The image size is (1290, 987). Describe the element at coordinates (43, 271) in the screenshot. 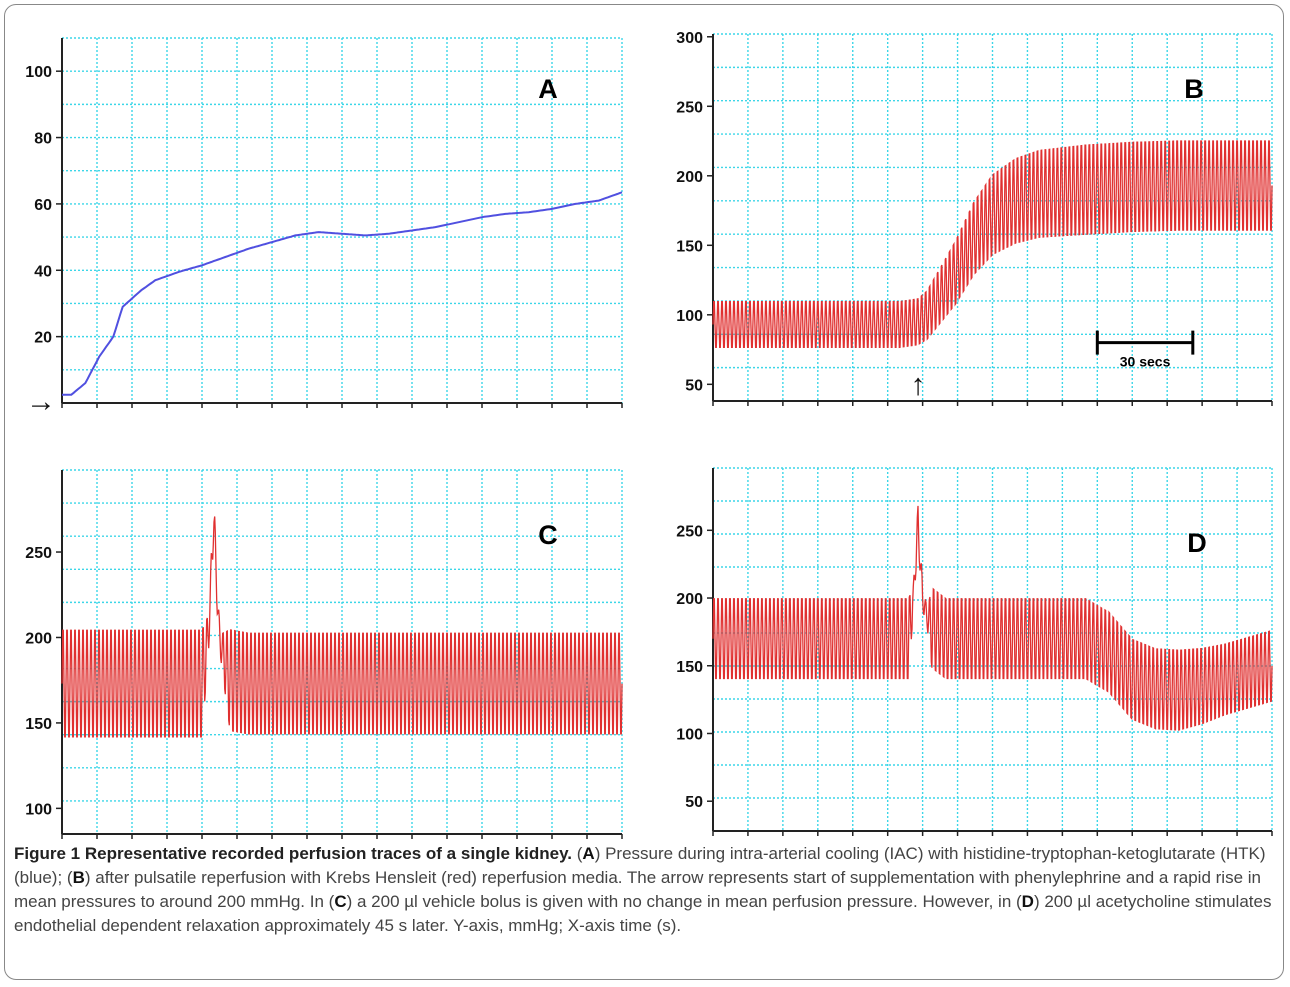

I see `y-tick-label: 40` at that location.